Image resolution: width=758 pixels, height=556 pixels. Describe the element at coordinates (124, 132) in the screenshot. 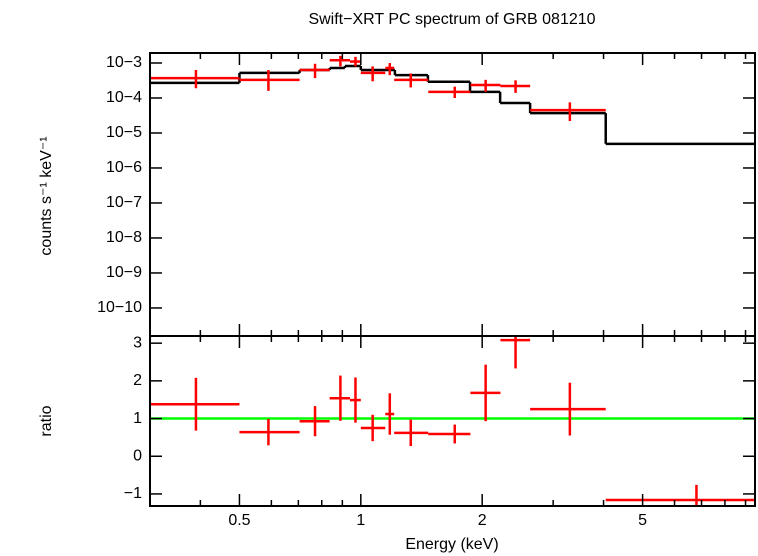

I see `y-tick-label: 10−5` at that location.